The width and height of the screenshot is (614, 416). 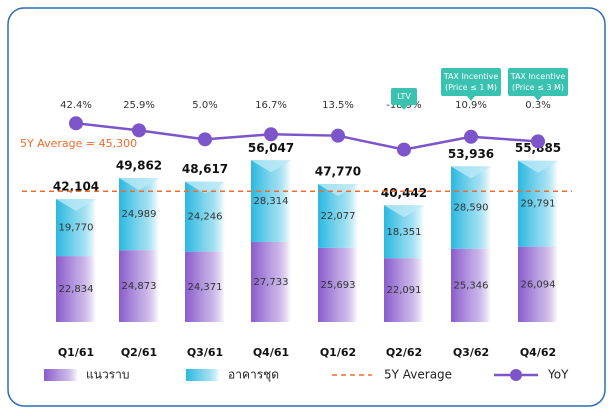 I want to click on annotation-text: LTV, so click(x=404, y=96).